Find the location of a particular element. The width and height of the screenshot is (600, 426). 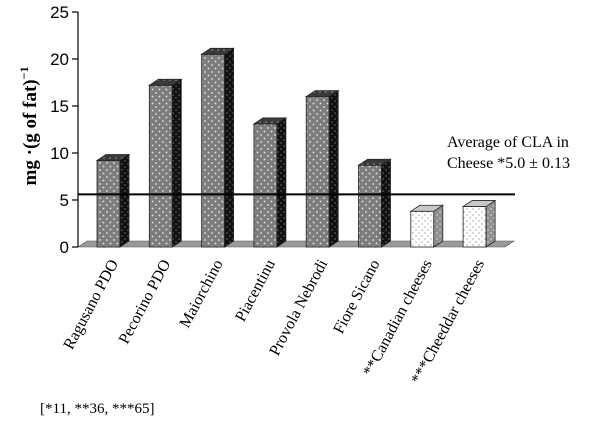

reference-label-line1: Average of CLA in is located at coordinates (508, 142).